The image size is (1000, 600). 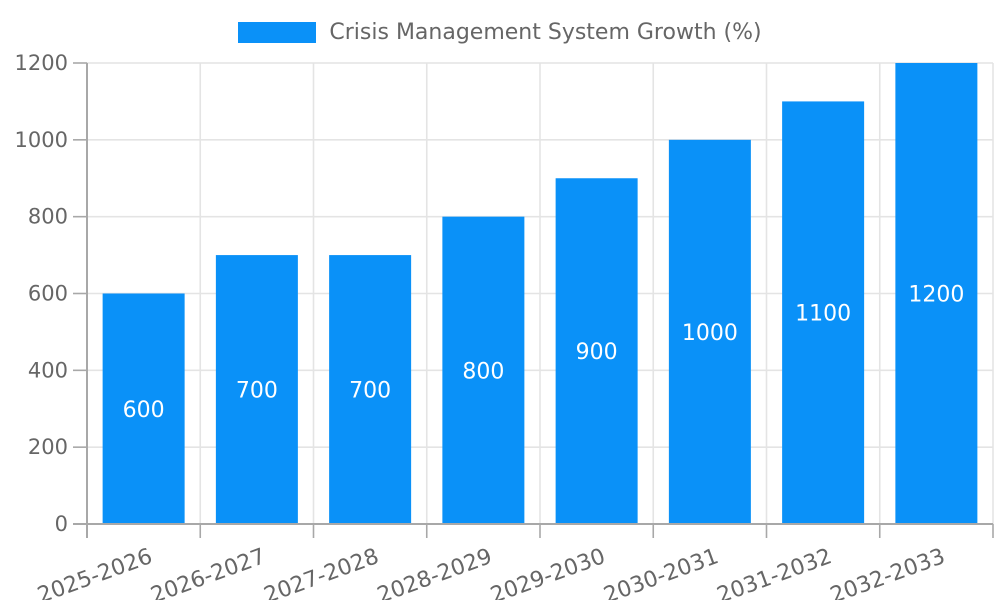 What do you see at coordinates (61, 524) in the screenshot?
I see `y-tick-label: 0` at bounding box center [61, 524].